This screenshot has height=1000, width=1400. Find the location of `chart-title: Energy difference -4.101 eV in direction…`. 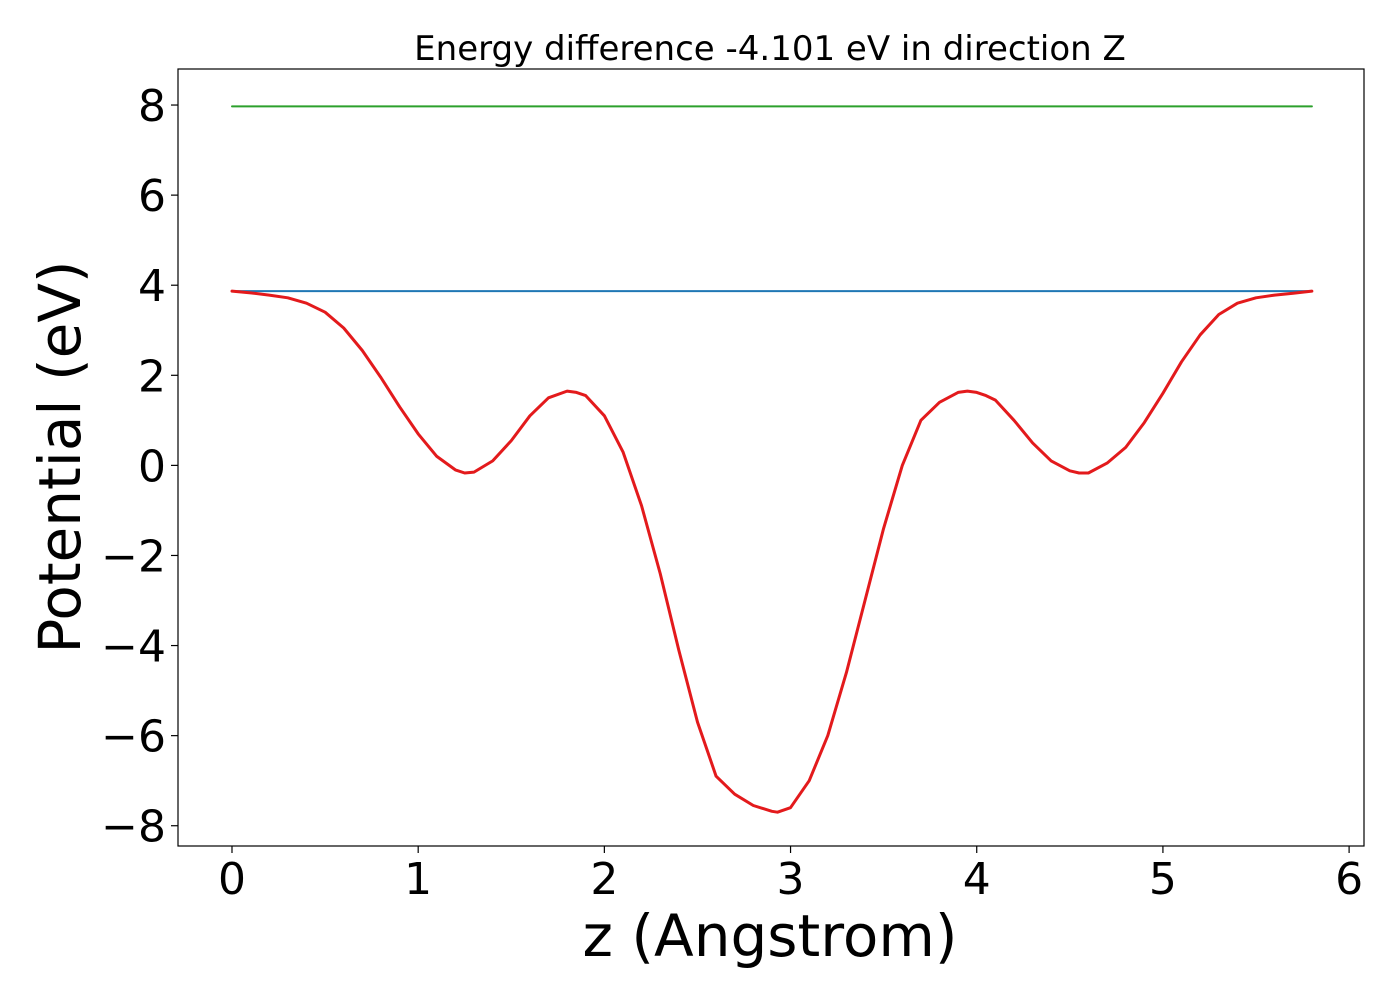

chart-title: Energy difference -4.101 eV in direction… is located at coordinates (770, 49).